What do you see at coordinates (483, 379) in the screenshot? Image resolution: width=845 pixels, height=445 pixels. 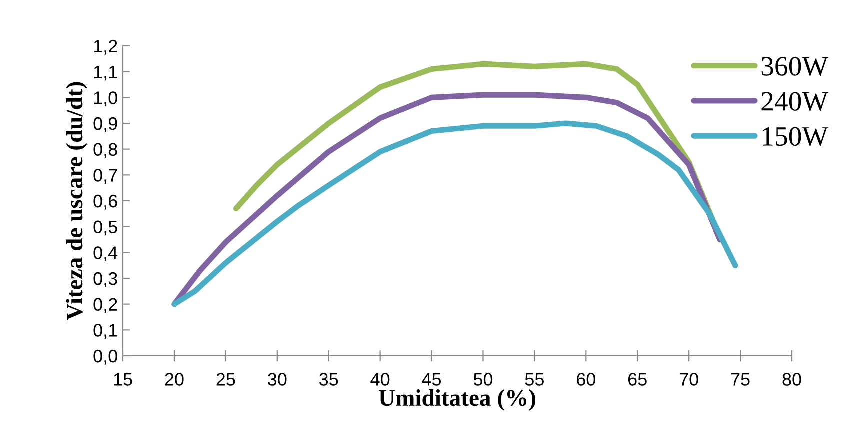 I see `x-tick-label: 50` at bounding box center [483, 379].